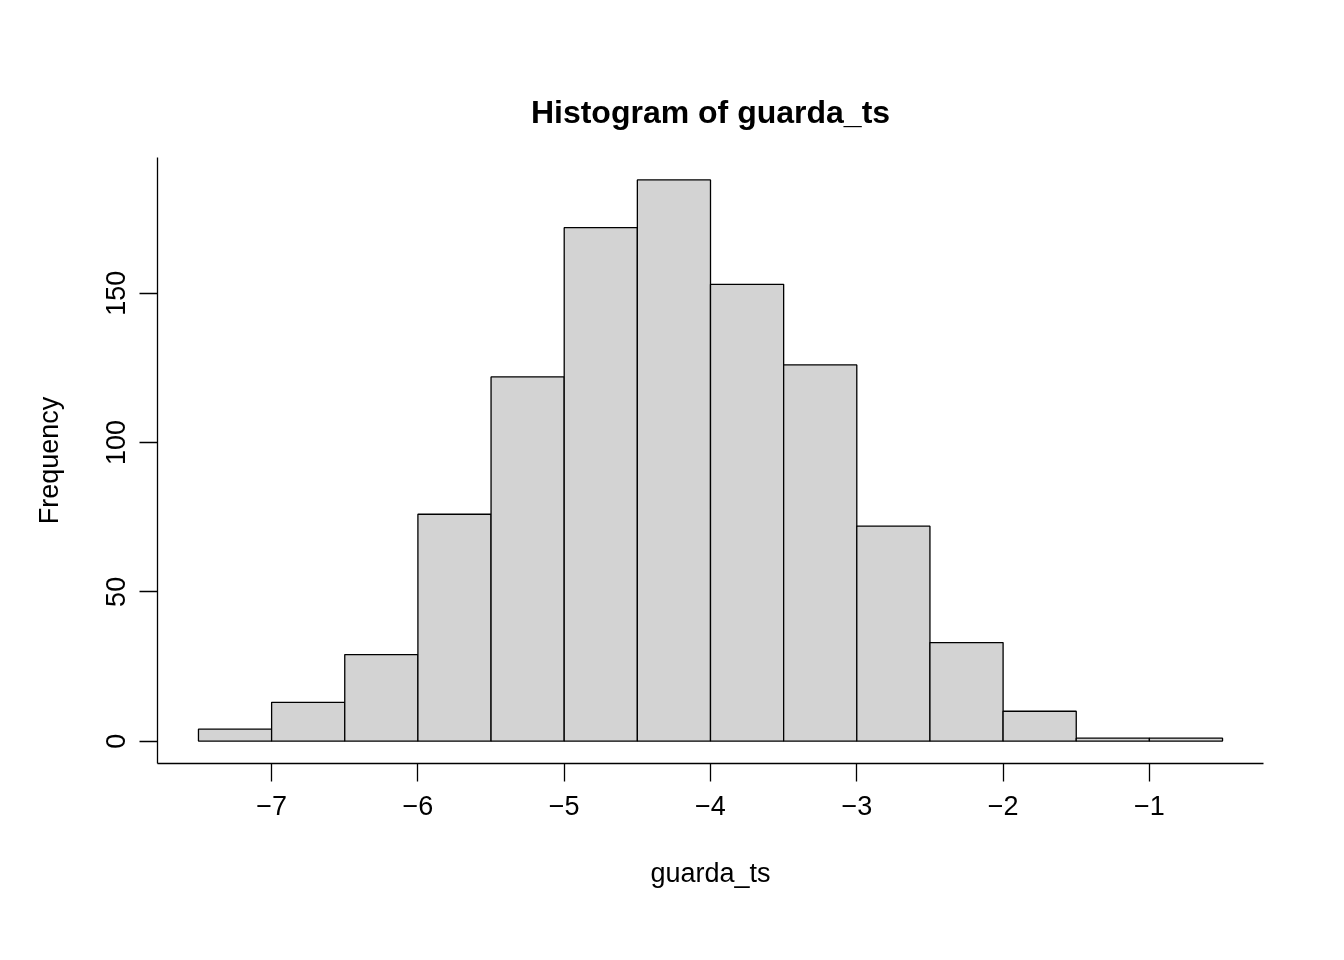 This screenshot has width=1344, height=960. What do you see at coordinates (116, 293) in the screenshot?
I see `y-tick-label: 150` at bounding box center [116, 293].